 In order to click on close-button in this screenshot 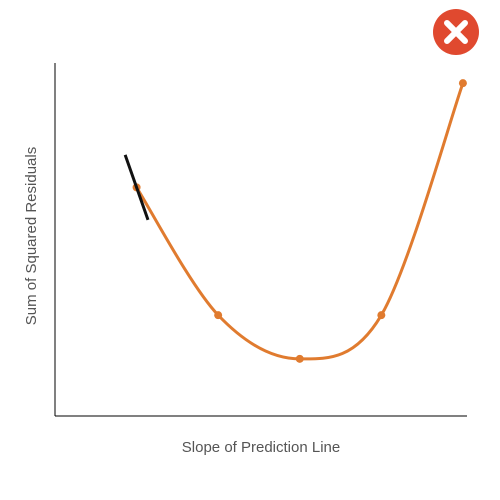, I will do `click(456, 32)`.